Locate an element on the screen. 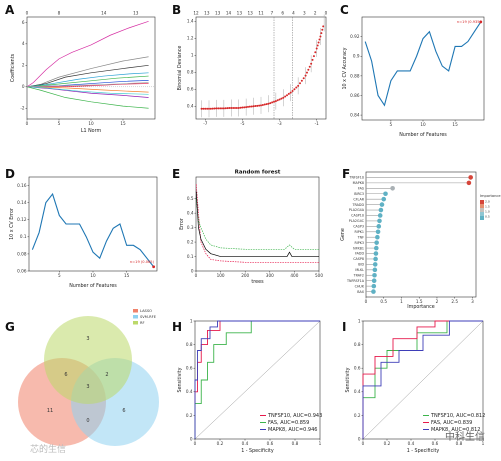 Image resolution: width=501 pixels, height=461 pixels. x-tick-label: 10 is located at coordinates (93, 275).